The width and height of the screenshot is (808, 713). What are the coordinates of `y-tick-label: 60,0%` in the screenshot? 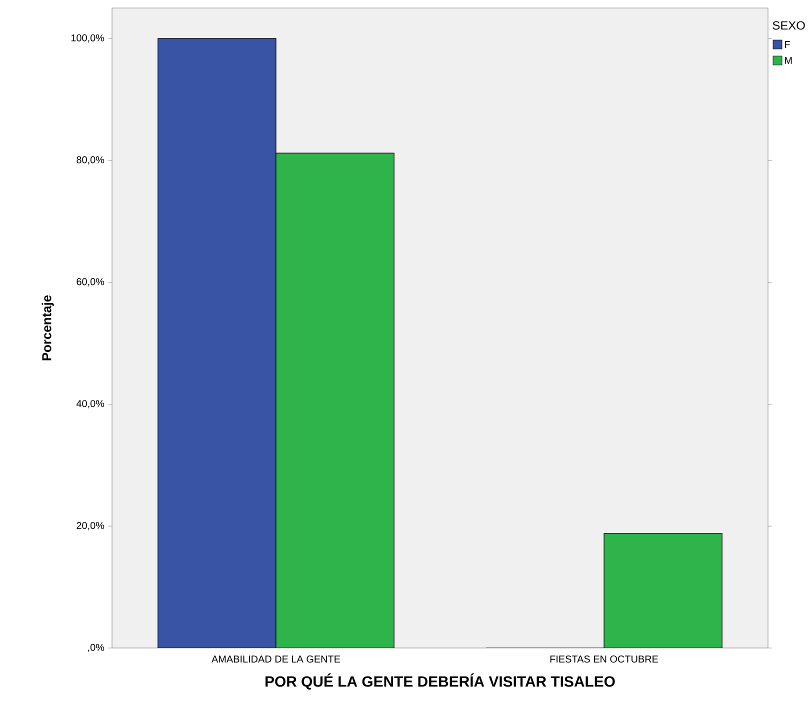 It's located at (90, 282).